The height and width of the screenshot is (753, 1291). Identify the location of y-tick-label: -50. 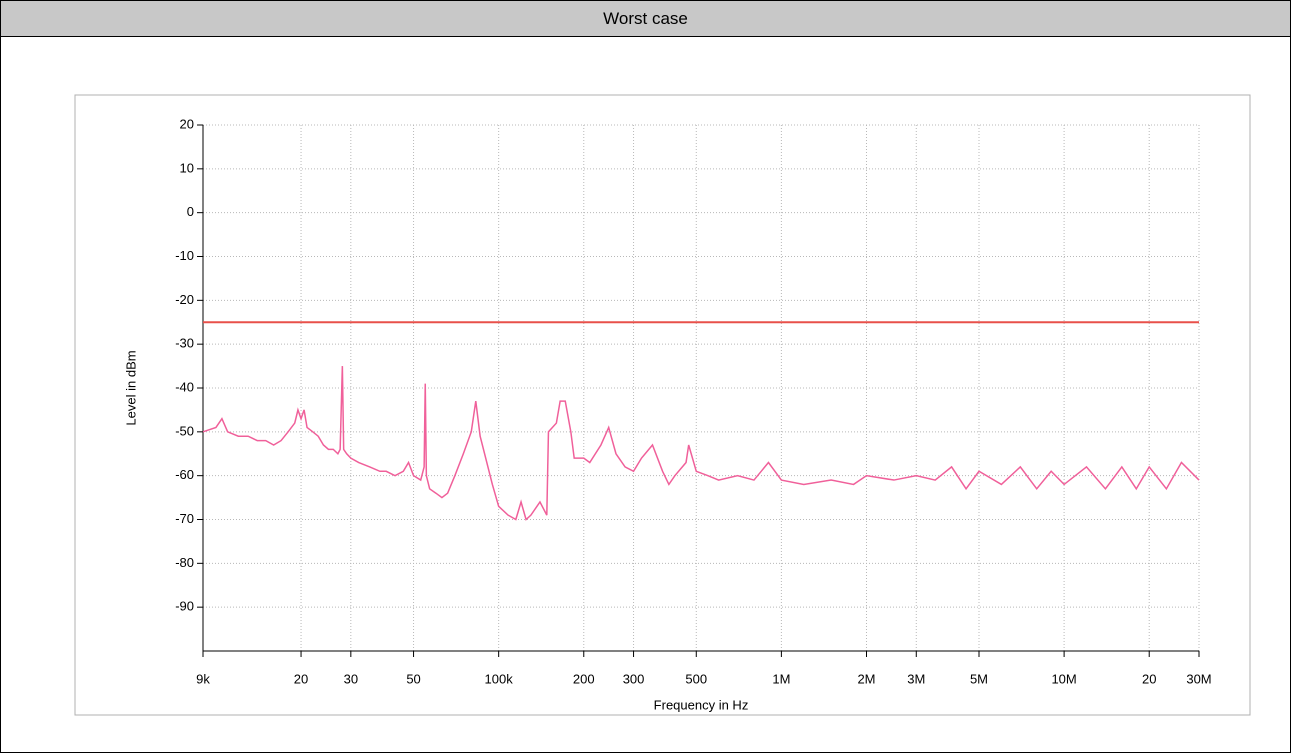
(184, 430).